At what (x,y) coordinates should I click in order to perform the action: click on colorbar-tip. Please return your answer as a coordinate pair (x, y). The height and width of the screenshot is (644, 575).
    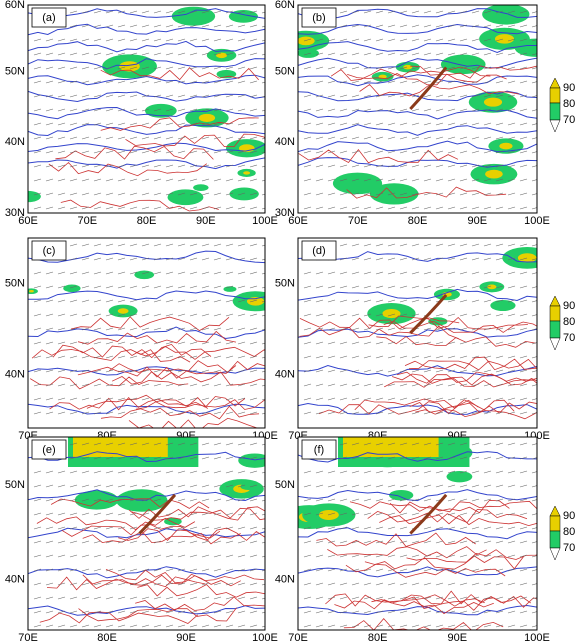
    Looking at the image, I should click on (555, 511).